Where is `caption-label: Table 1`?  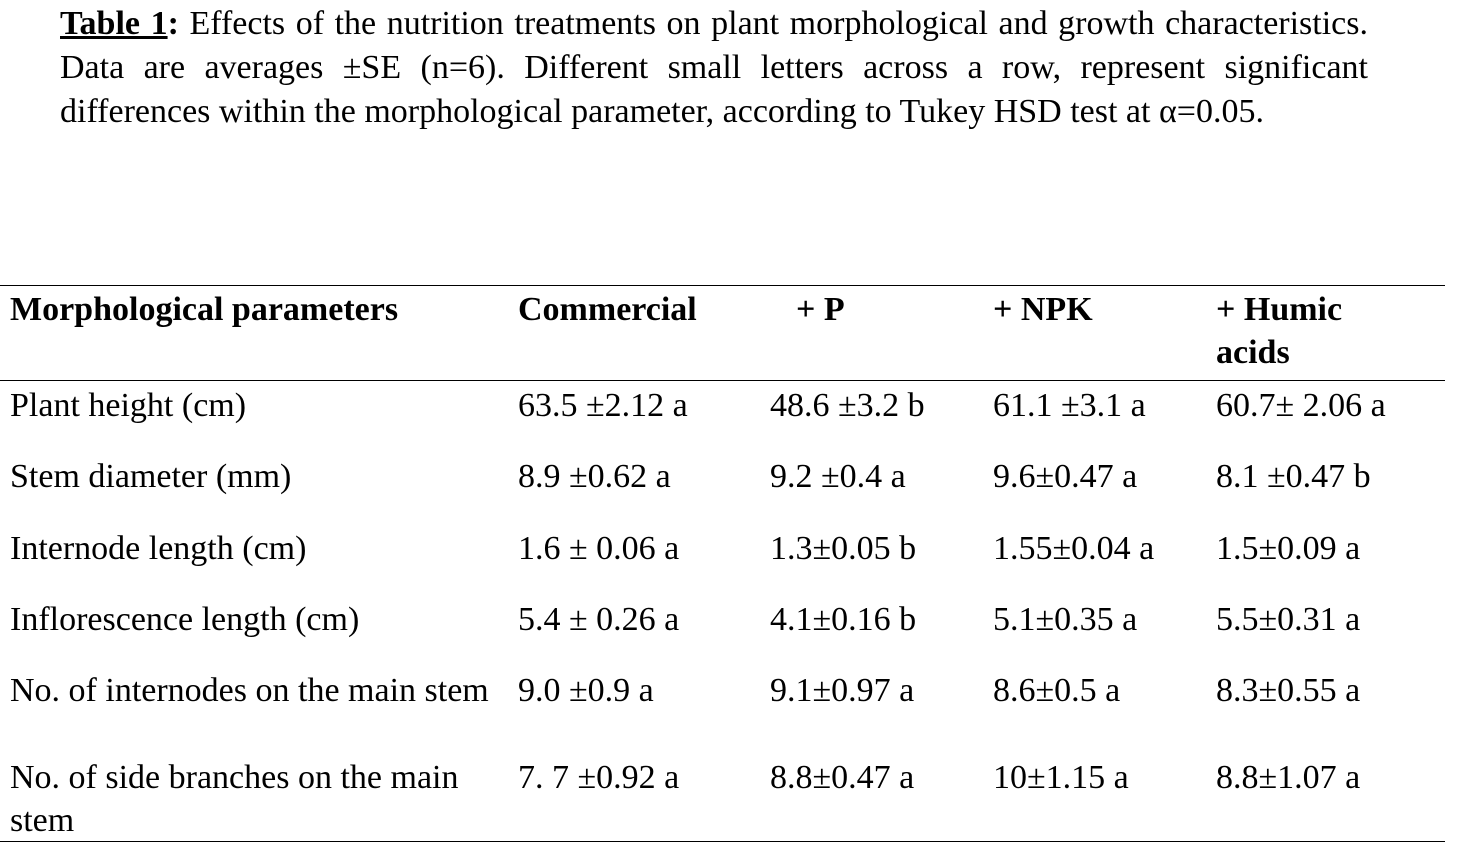
caption-label: Table 1 is located at coordinates (114, 23).